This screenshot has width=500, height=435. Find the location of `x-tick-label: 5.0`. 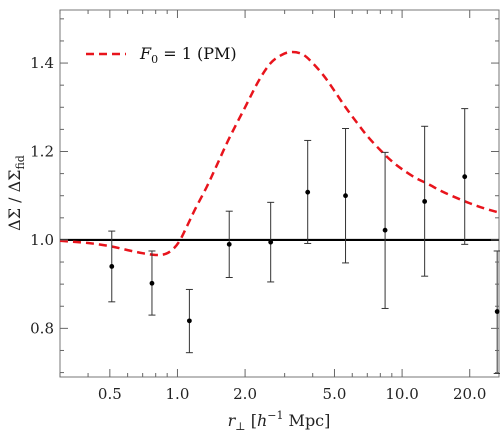

x-tick-label: 5.0 is located at coordinates (335, 394).